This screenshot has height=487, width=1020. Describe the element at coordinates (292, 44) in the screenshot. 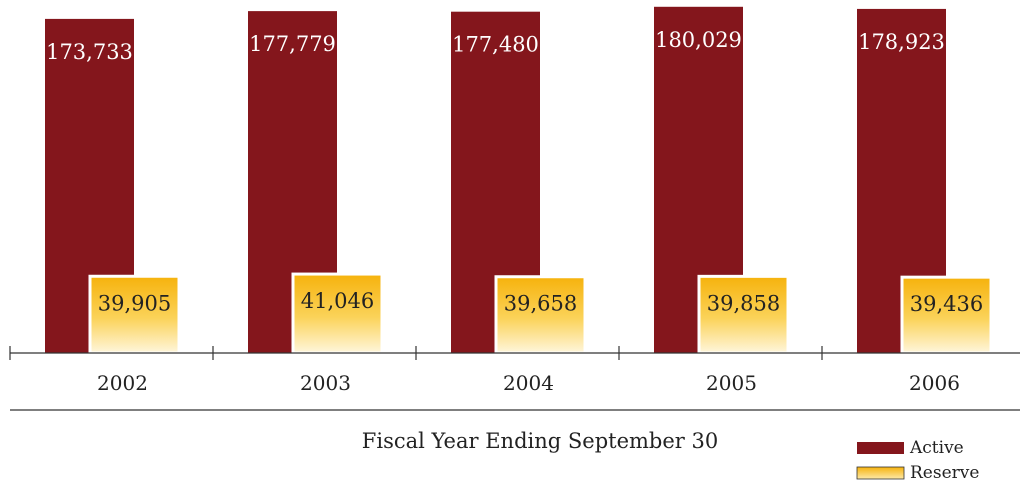

I see `value-label-active-2003: 177,779` at that location.